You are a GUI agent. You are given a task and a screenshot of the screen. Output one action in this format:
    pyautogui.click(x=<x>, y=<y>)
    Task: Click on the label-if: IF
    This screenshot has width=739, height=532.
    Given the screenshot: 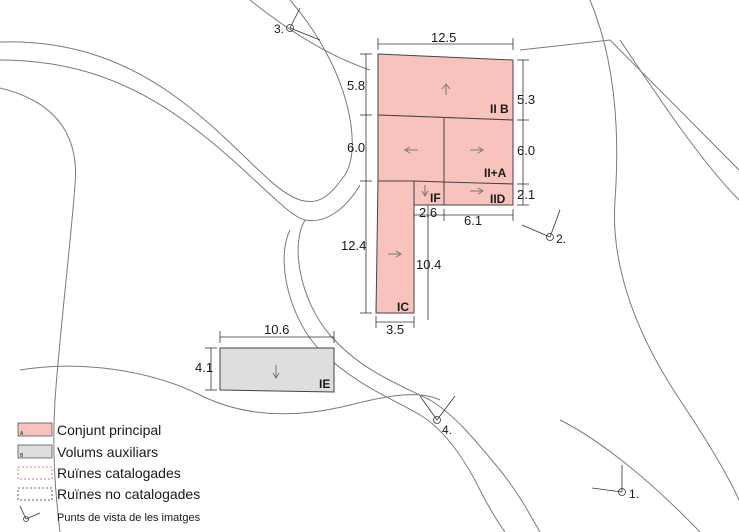 What is the action you would take?
    pyautogui.click(x=435, y=198)
    